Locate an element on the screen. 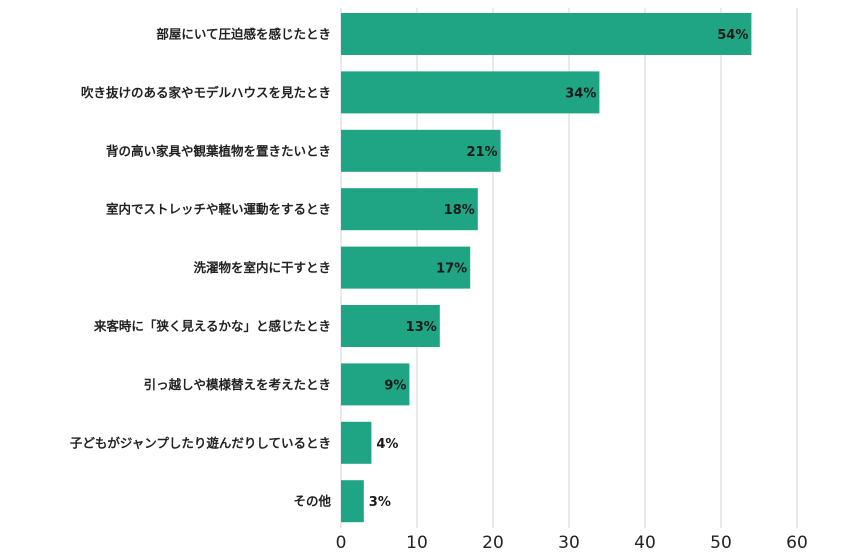  x-tick-label: 20 is located at coordinates (493, 543).